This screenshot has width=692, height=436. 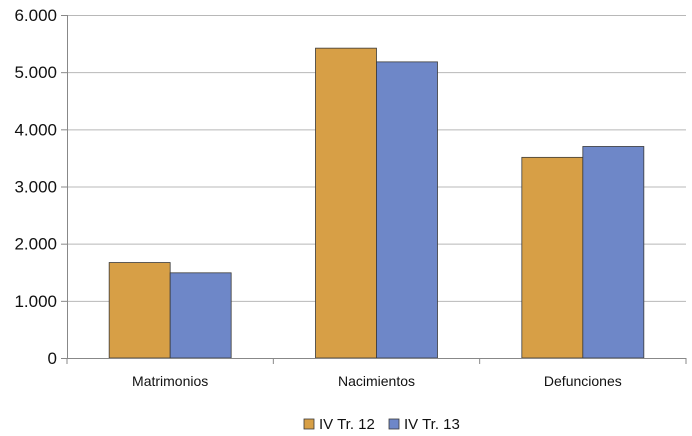 I want to click on x-axis-labels: Matrimonios Nacimientos Defunciones, so click(x=377, y=381).